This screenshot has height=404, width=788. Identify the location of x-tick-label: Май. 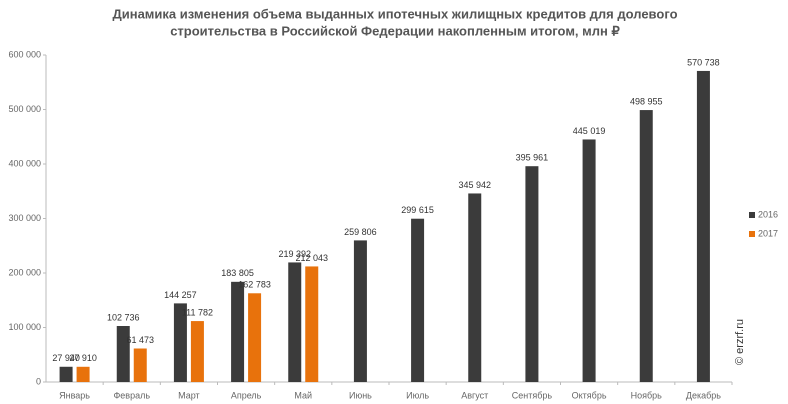
(303, 395).